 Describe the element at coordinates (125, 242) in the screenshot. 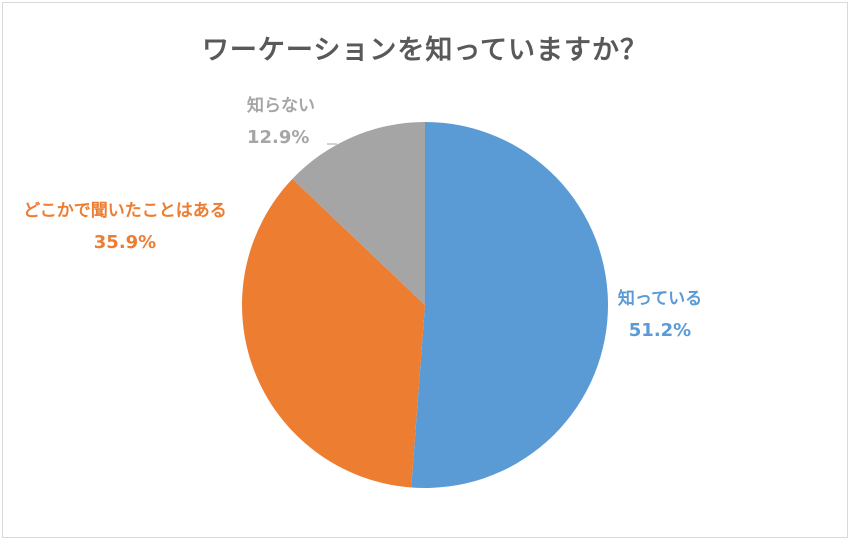

I see `label-heard-pct: 35.9%` at that location.